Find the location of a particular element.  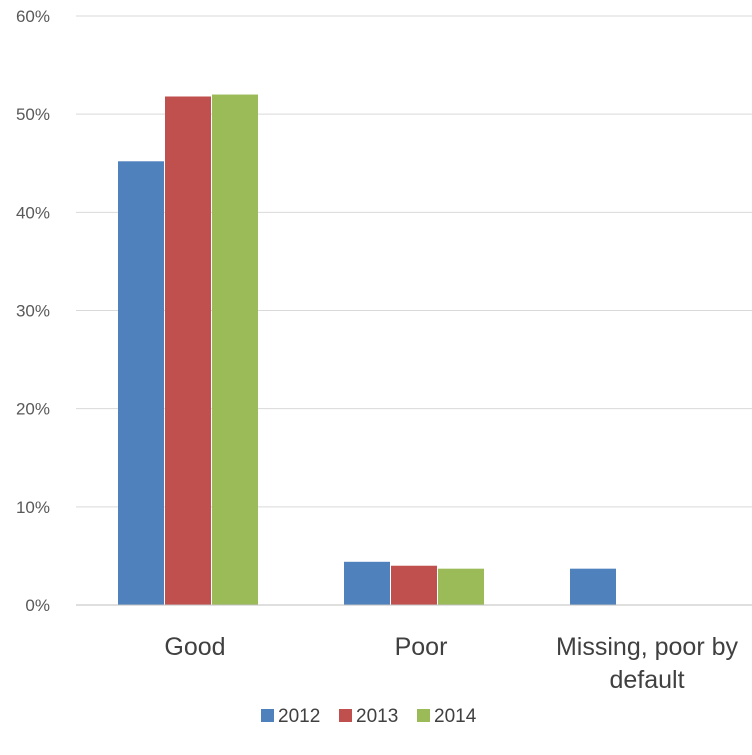

legend-swatch-2014 is located at coordinates (423, 715).